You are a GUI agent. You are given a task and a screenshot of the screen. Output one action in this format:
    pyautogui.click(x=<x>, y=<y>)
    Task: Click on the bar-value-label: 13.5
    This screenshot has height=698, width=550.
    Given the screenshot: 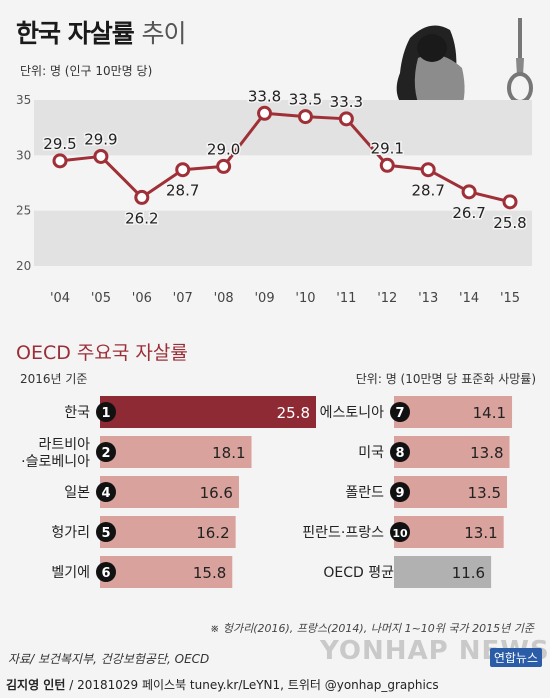 What is the action you would take?
    pyautogui.click(x=484, y=493)
    